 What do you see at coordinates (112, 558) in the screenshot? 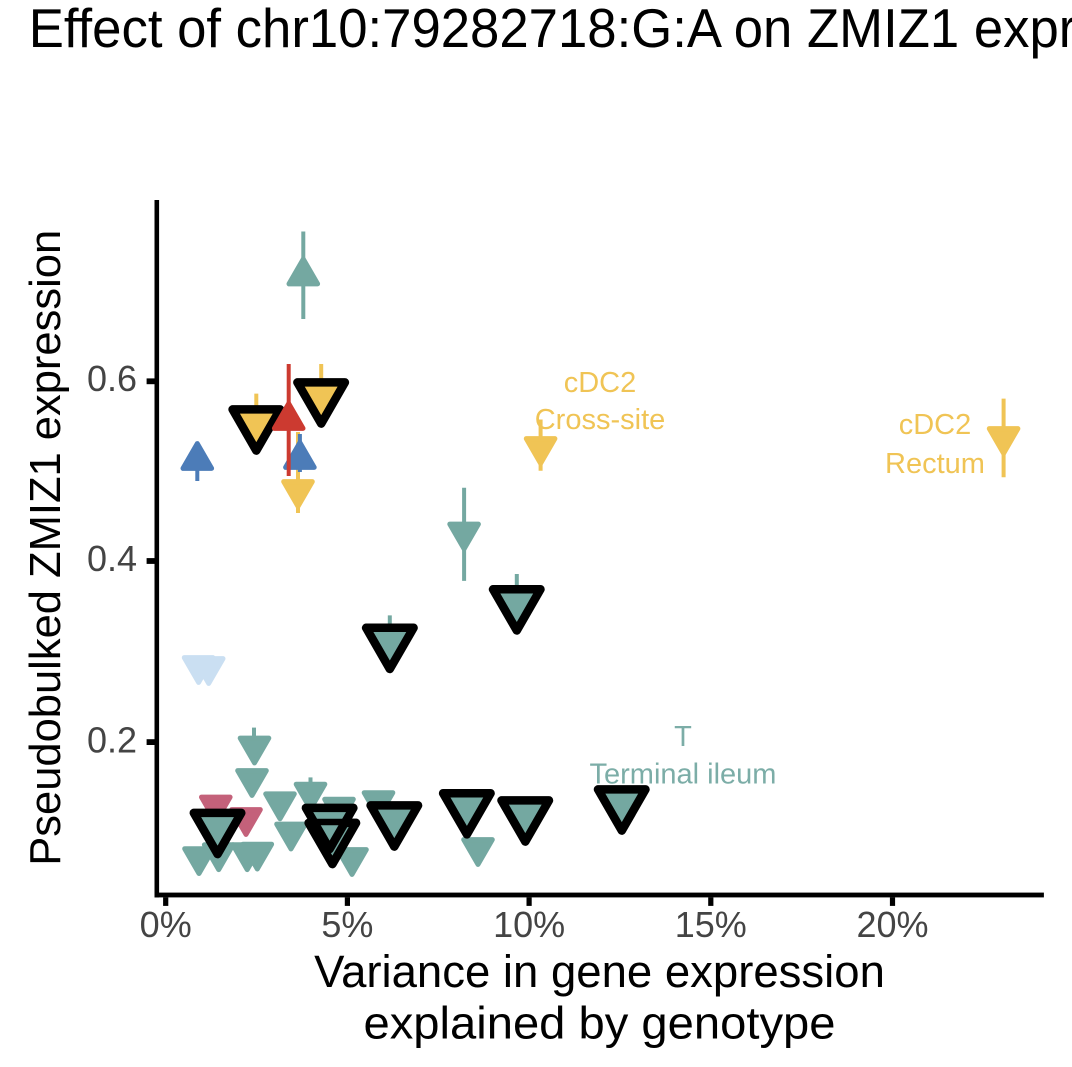
I see `svg-text: 0.4` at bounding box center [112, 558].